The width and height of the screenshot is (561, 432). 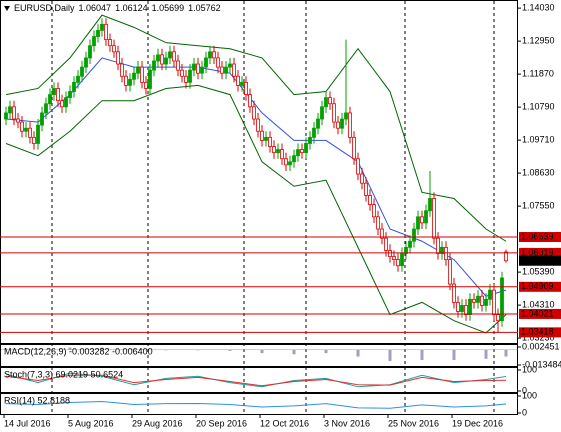 What do you see at coordinates (538, 172) in the screenshot?
I see `y-tick-label: 1.08630` at bounding box center [538, 172].